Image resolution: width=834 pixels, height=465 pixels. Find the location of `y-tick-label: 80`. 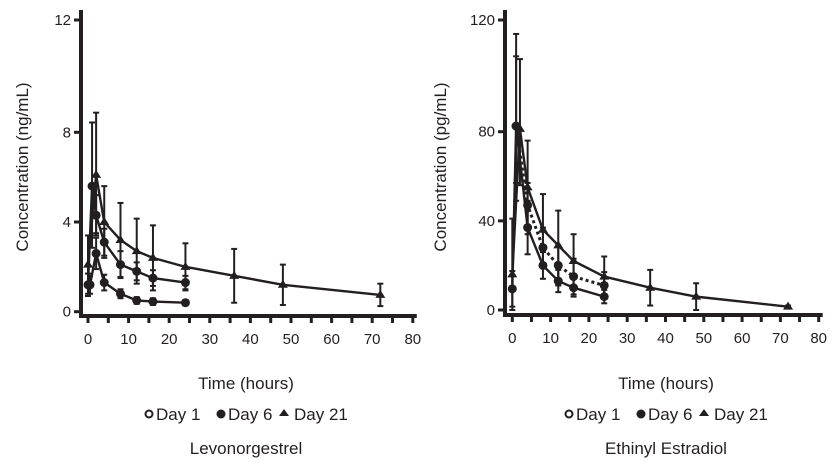

y-tick-label: 80 is located at coordinates (486, 132).